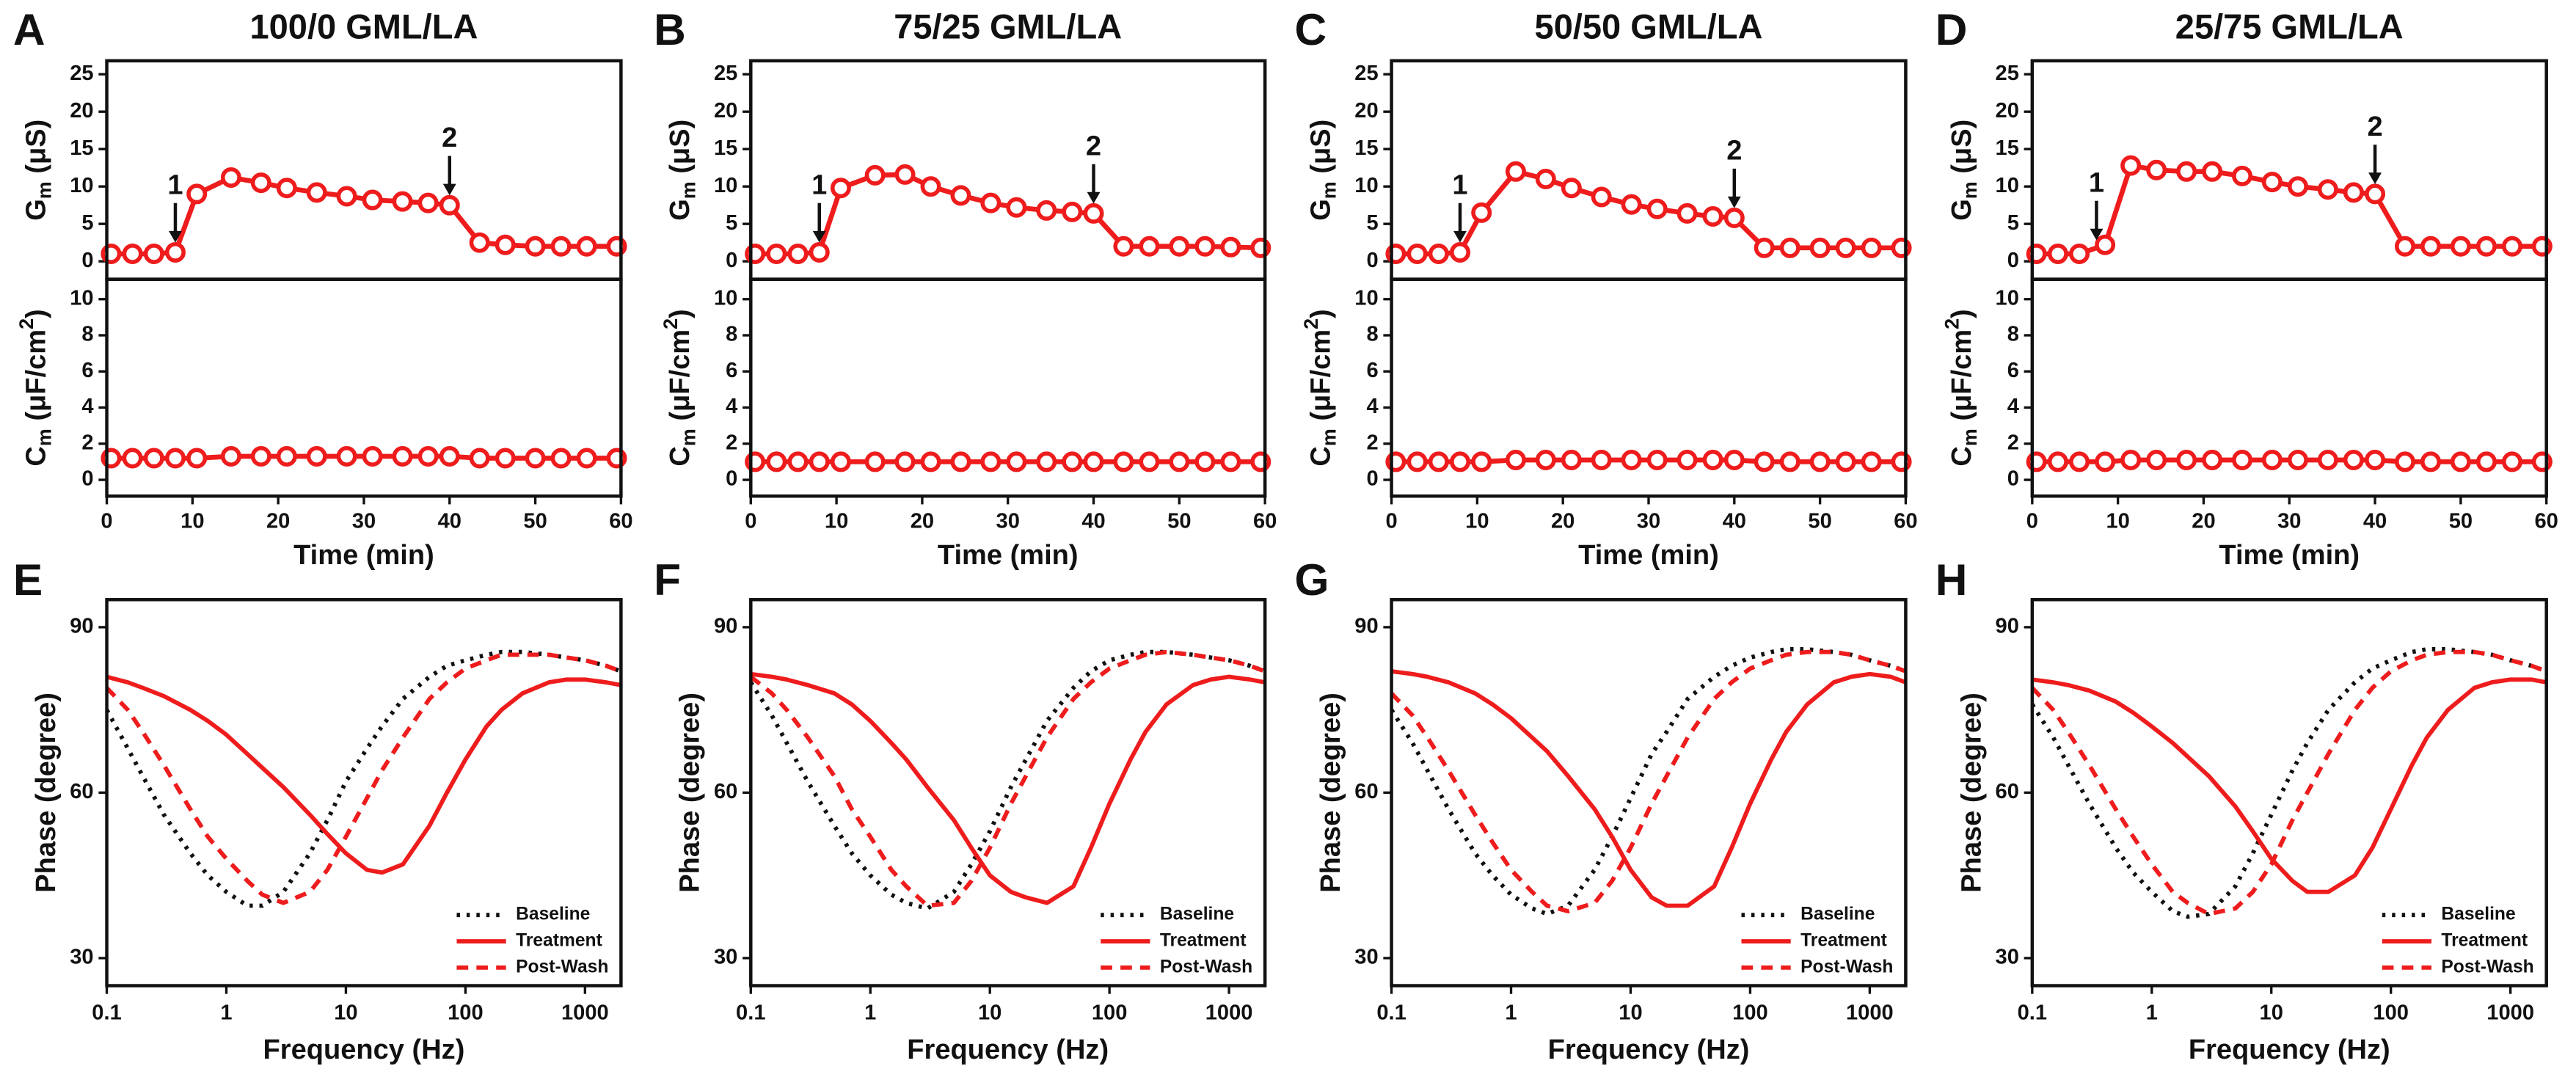 The image size is (2576, 1077). I want to click on y-tick-label: 20, so click(725, 111).